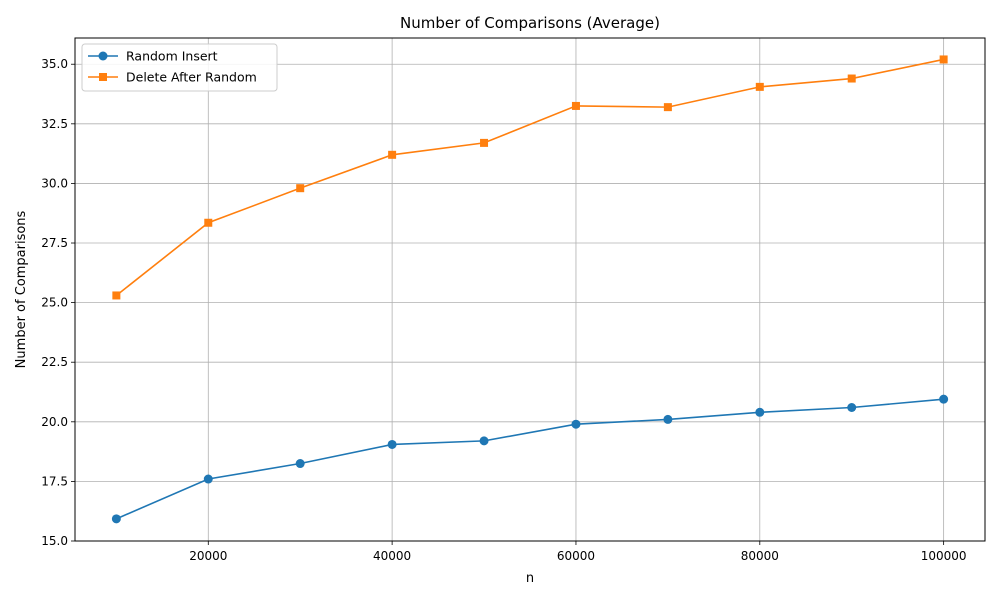  What do you see at coordinates (392, 556) in the screenshot?
I see `x-tick-label: 40000` at bounding box center [392, 556].